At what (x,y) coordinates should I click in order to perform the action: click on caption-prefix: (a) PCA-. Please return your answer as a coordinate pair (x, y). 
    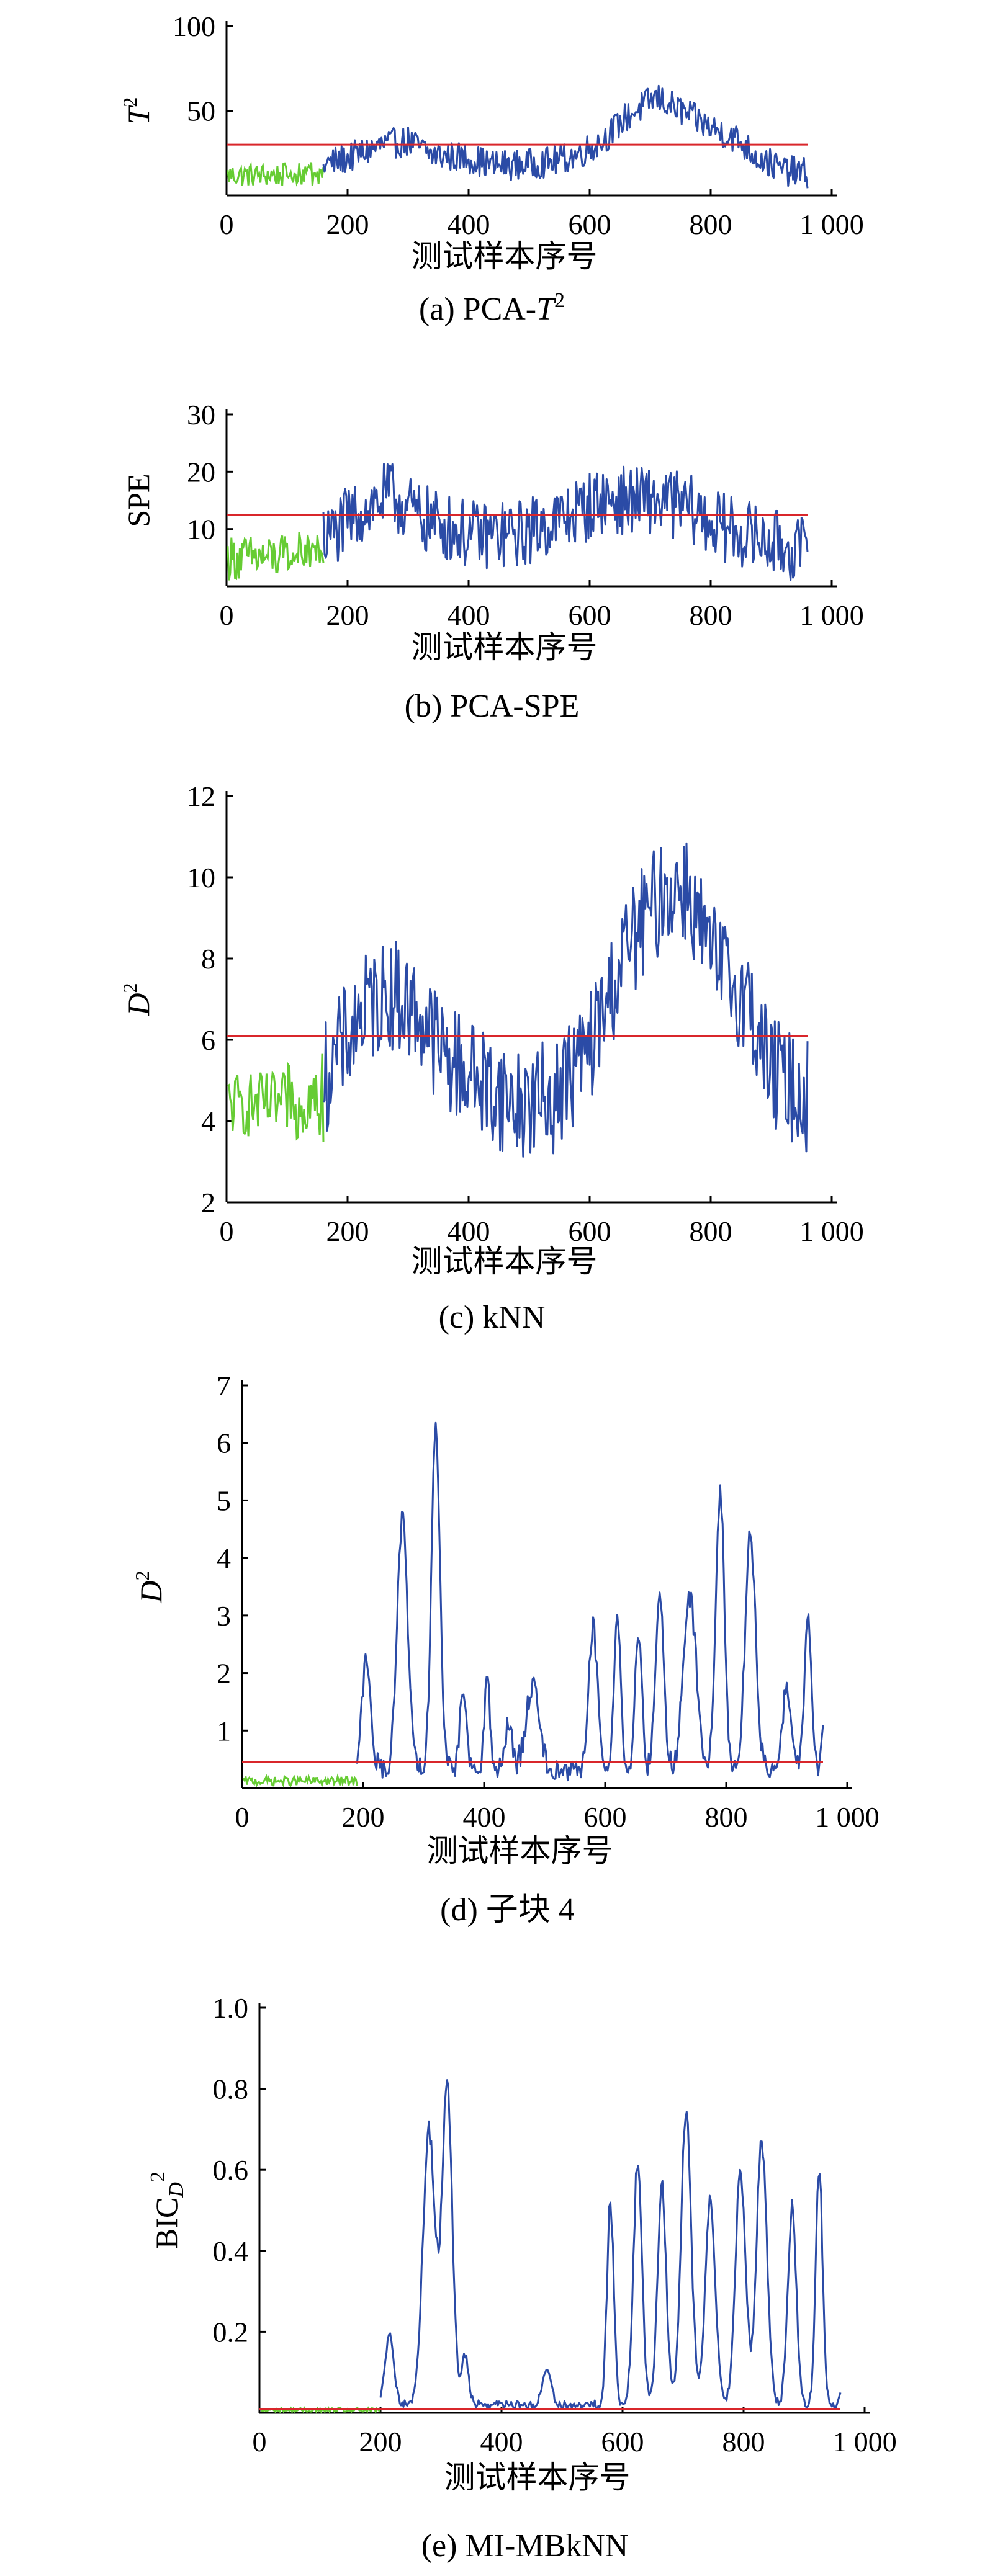
    Looking at the image, I should click on (477, 309).